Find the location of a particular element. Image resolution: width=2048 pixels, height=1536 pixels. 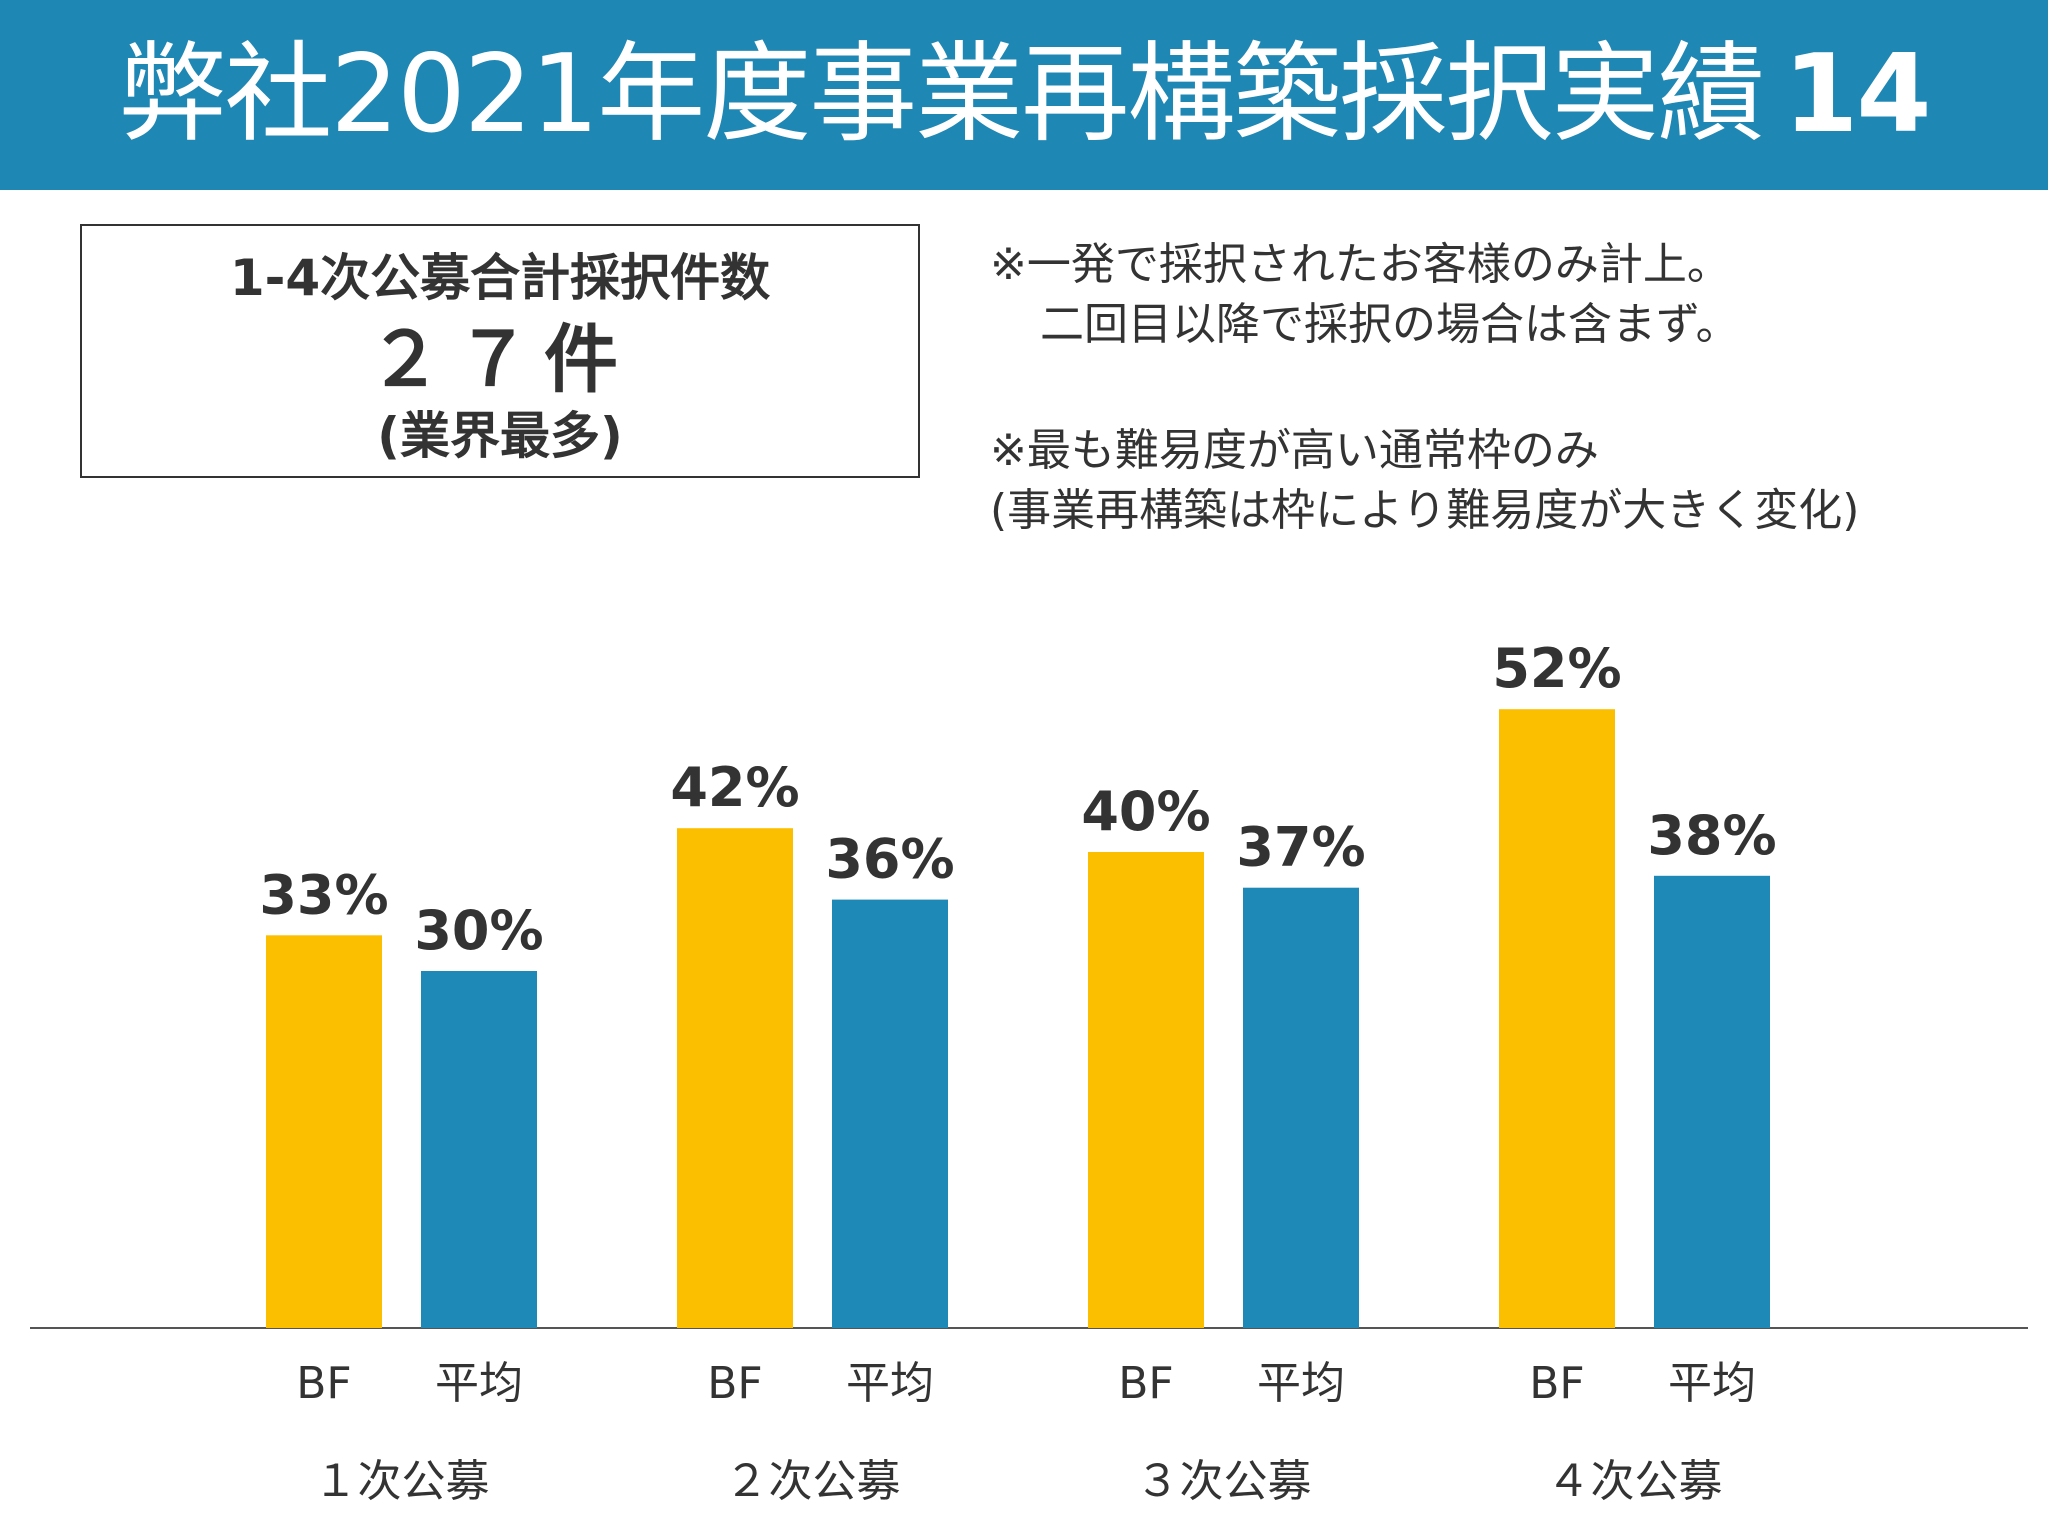

category-label: ３次公募 is located at coordinates (1224, 1481).